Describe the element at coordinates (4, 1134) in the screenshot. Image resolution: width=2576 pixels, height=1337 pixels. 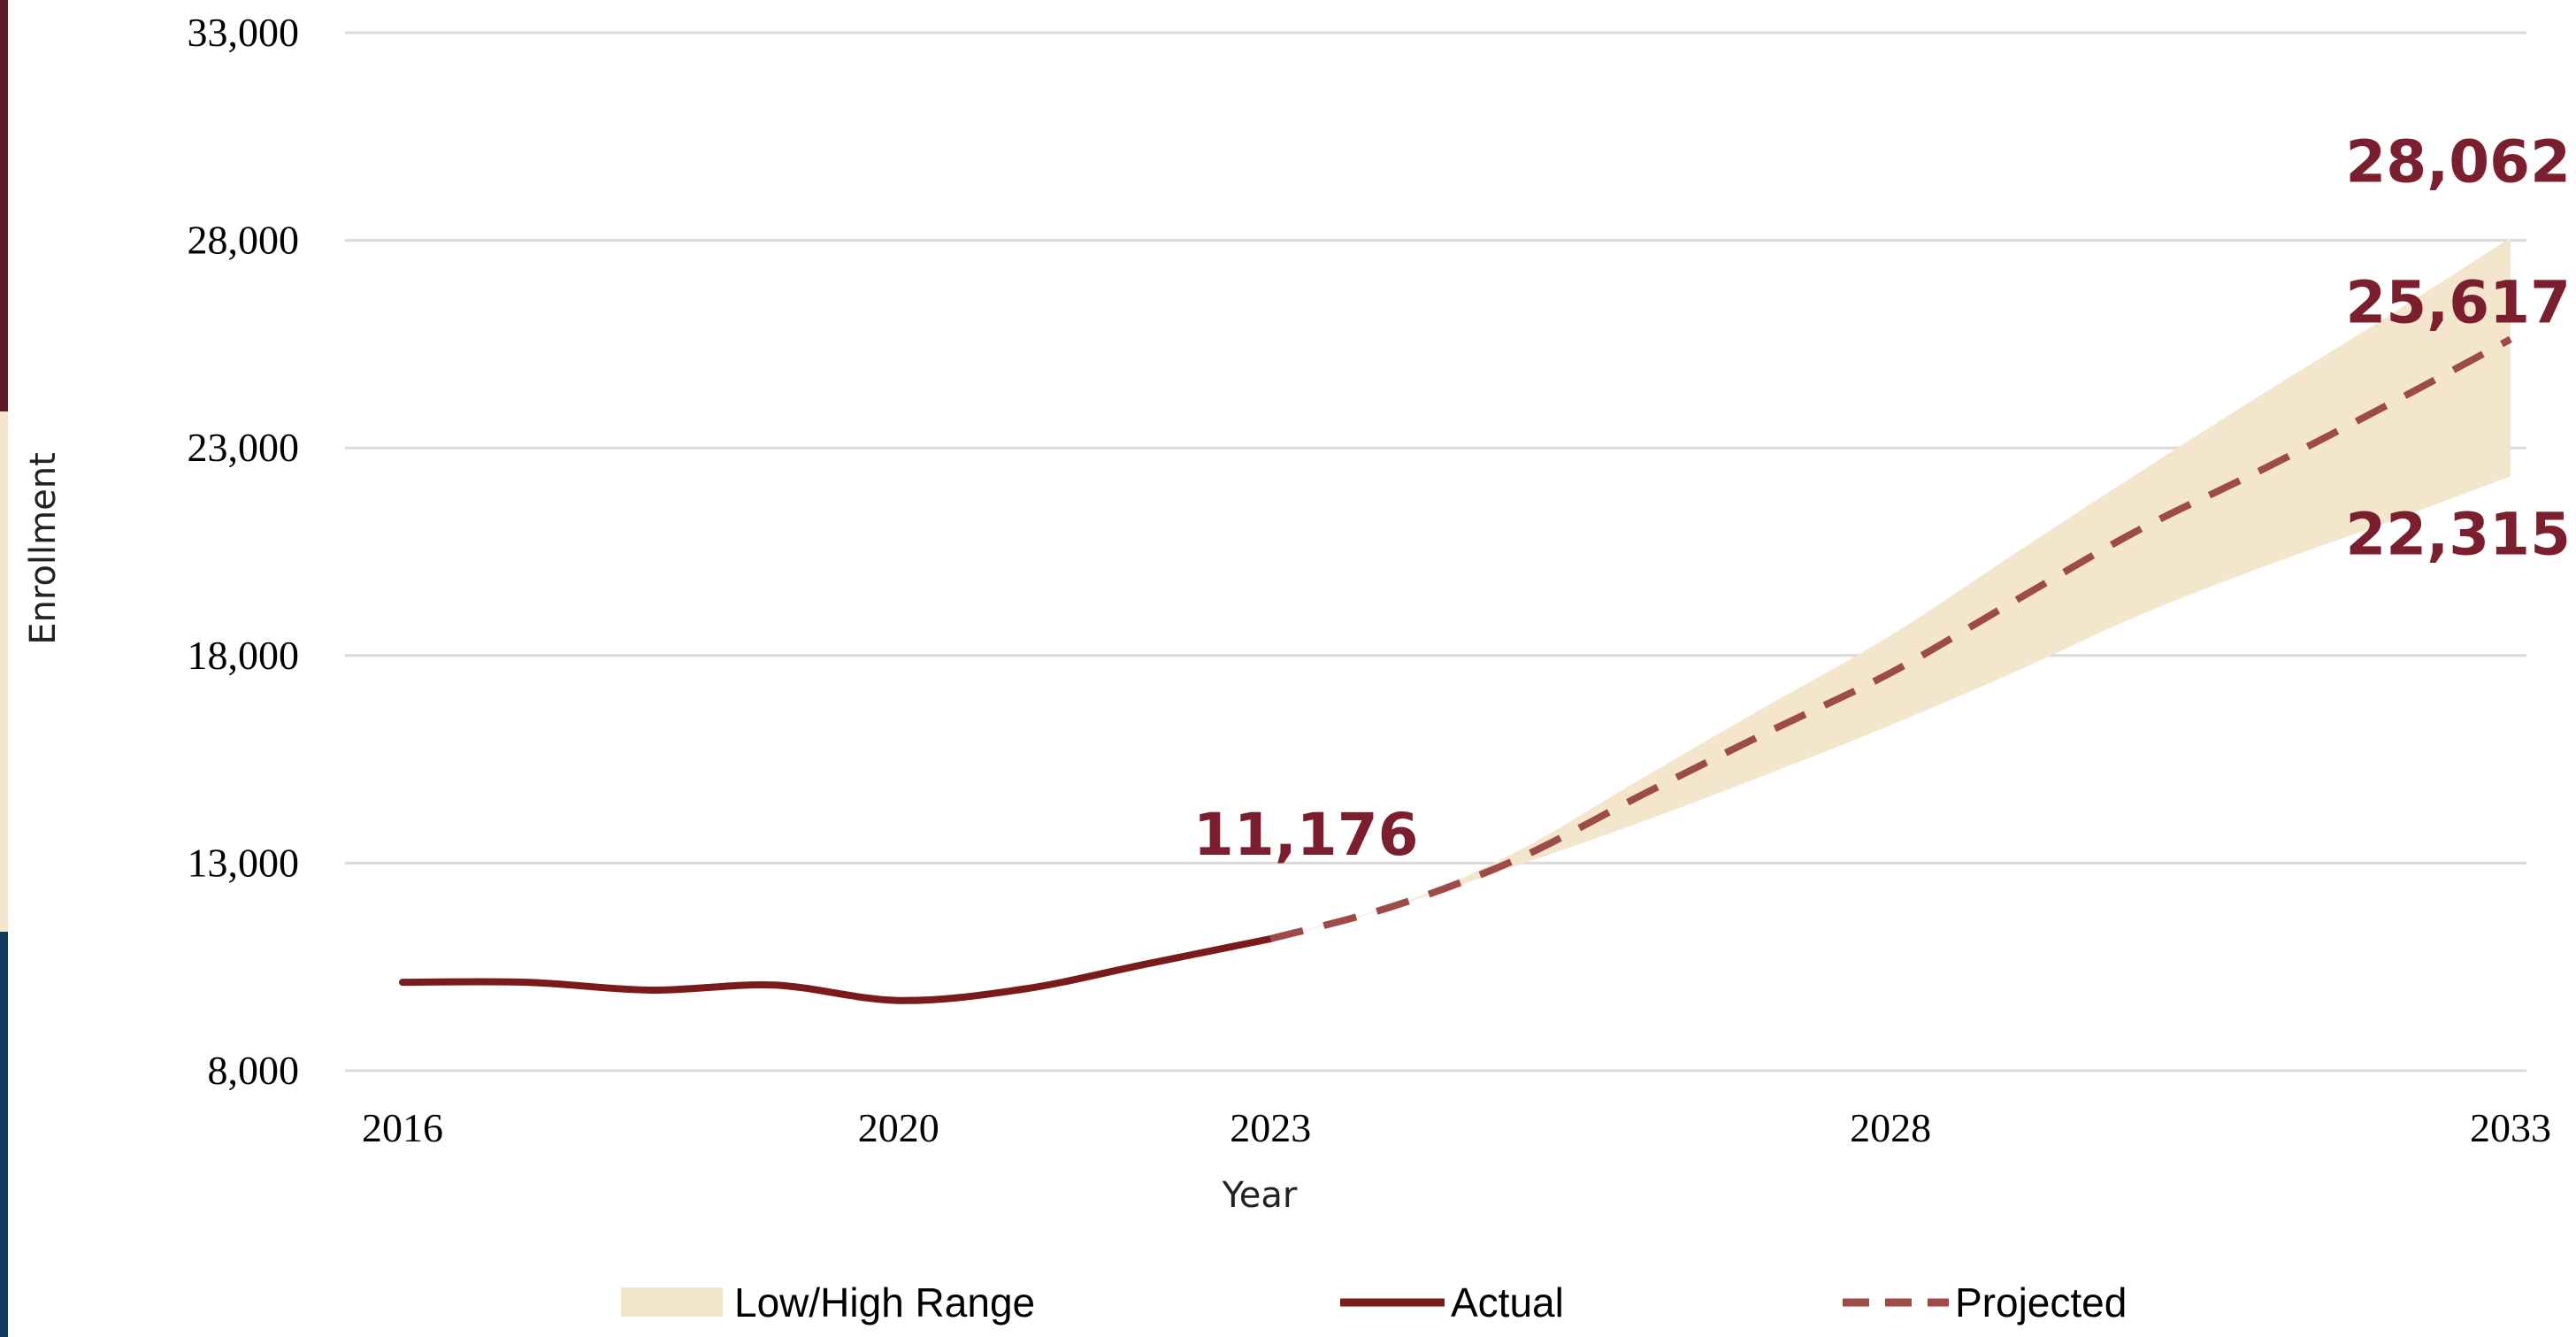
I see `accent-bar-bottom` at that location.